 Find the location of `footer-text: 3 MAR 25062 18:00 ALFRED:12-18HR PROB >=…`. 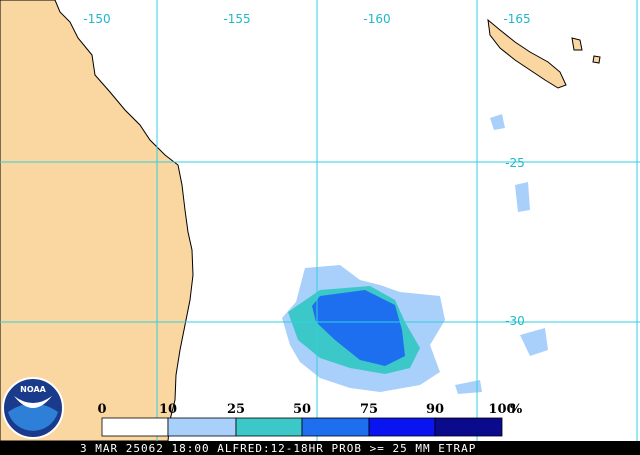

footer-text: 3 MAR 25062 18:00 ALFRED:12-18HR PROB >=… is located at coordinates (278, 448).